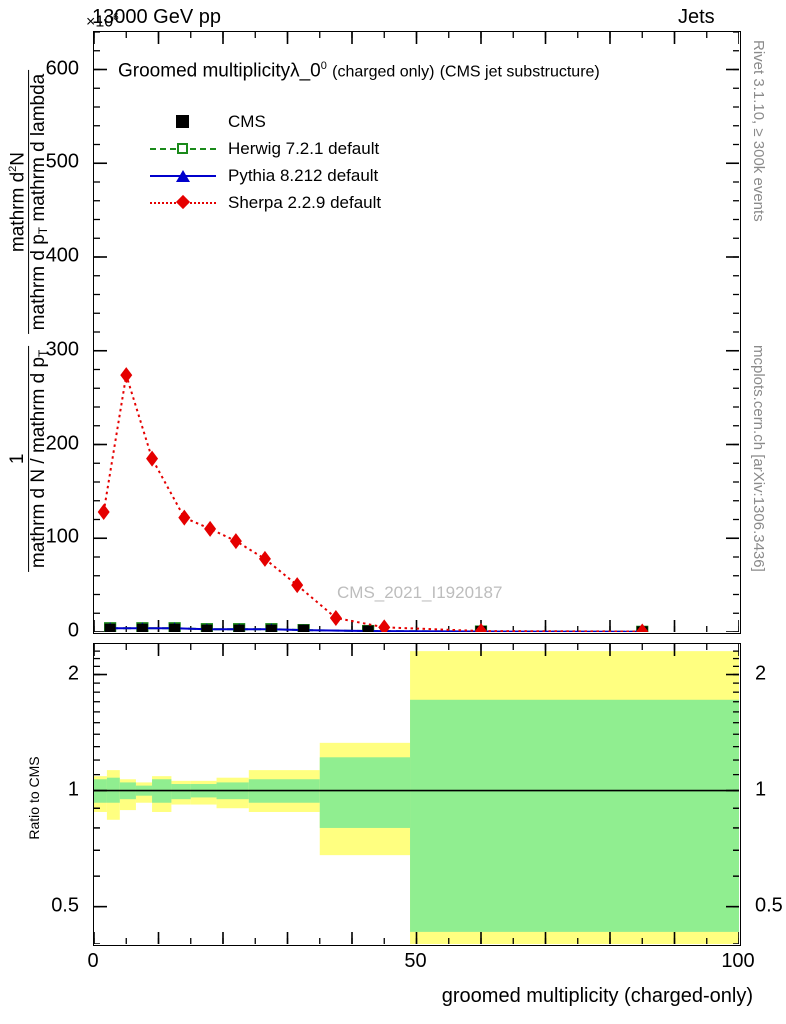 The width and height of the screenshot is (786, 1024). What do you see at coordinates (761, 789) in the screenshot?
I see `ratio-y-tick-label-right: 1` at bounding box center [761, 789].